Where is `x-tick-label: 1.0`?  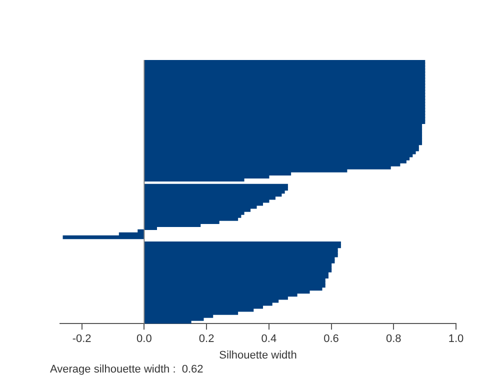
x-tick-label: 1.0 is located at coordinates (456, 339).